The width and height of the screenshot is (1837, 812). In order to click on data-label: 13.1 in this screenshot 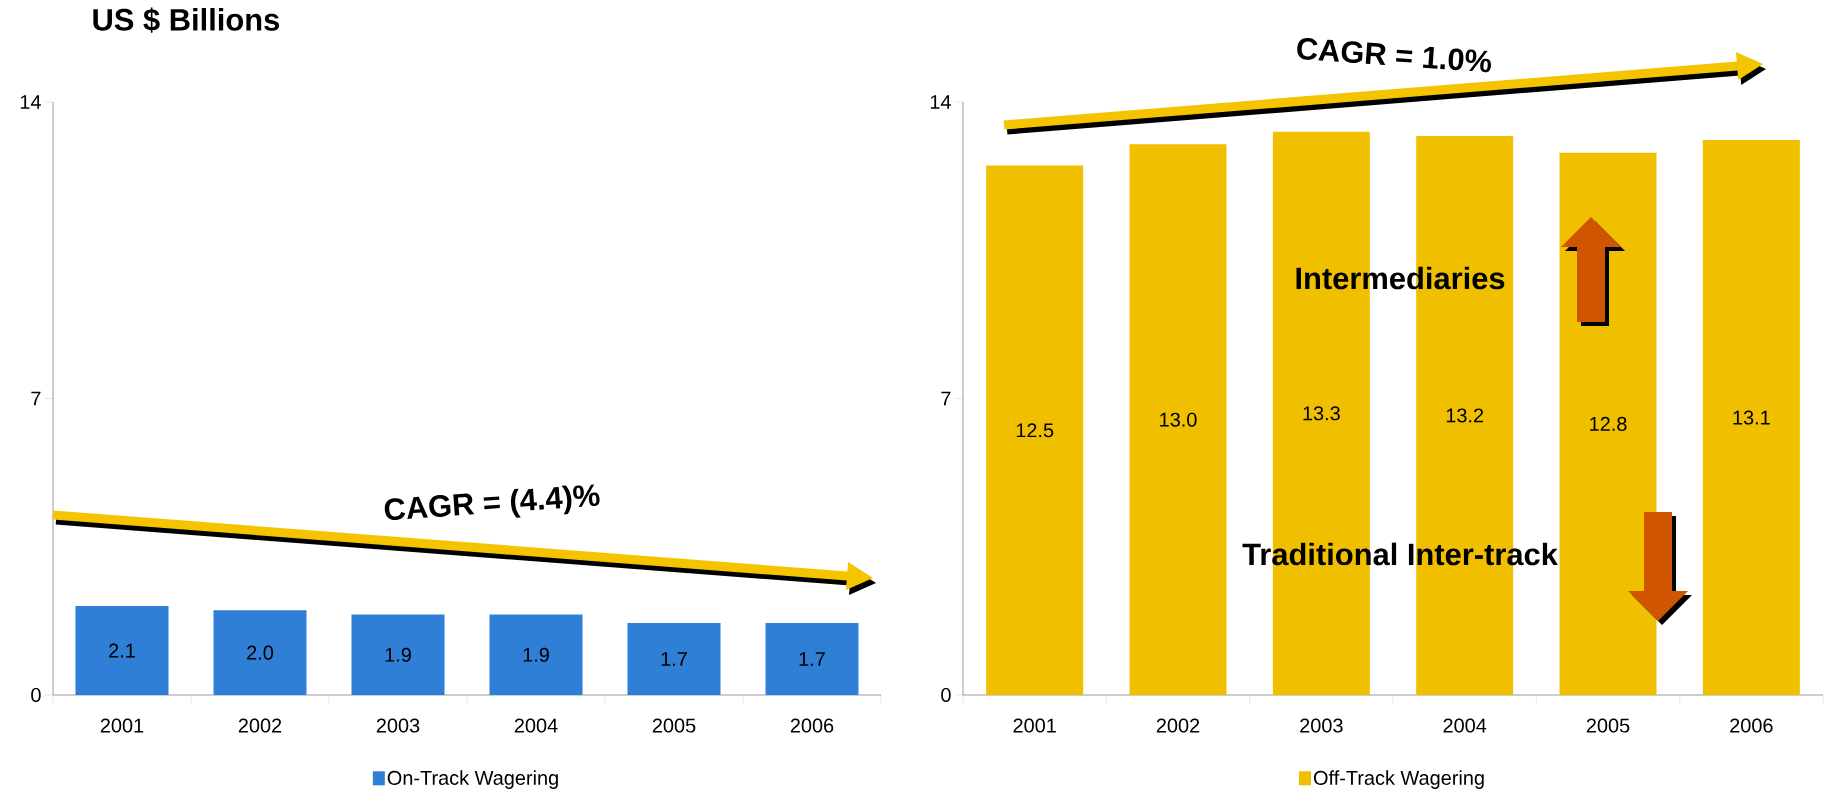, I will do `click(1751, 417)`.